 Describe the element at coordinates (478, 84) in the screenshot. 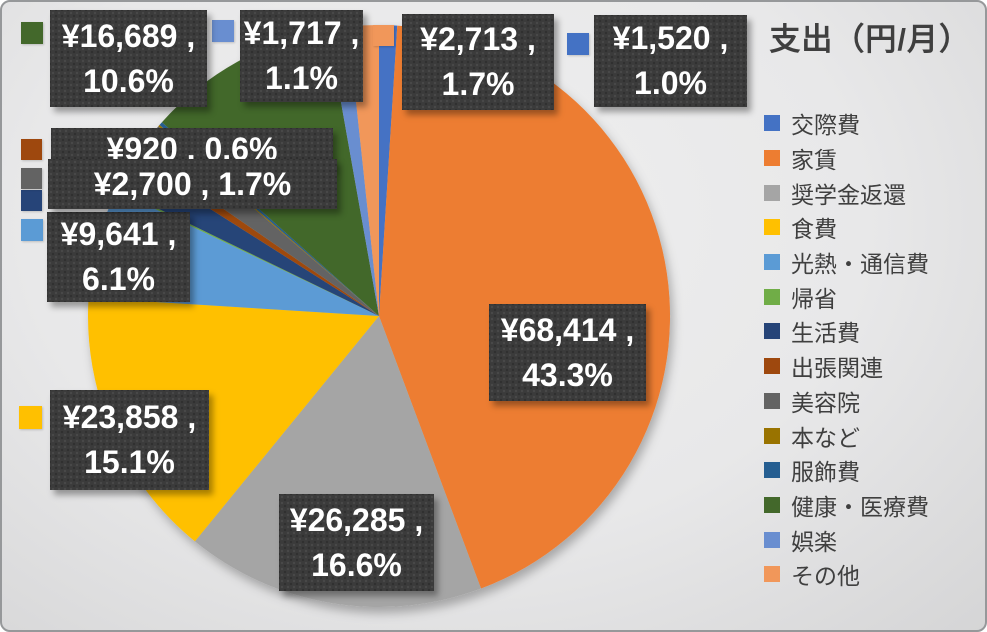

I see `data-label-text: 1.7%` at that location.